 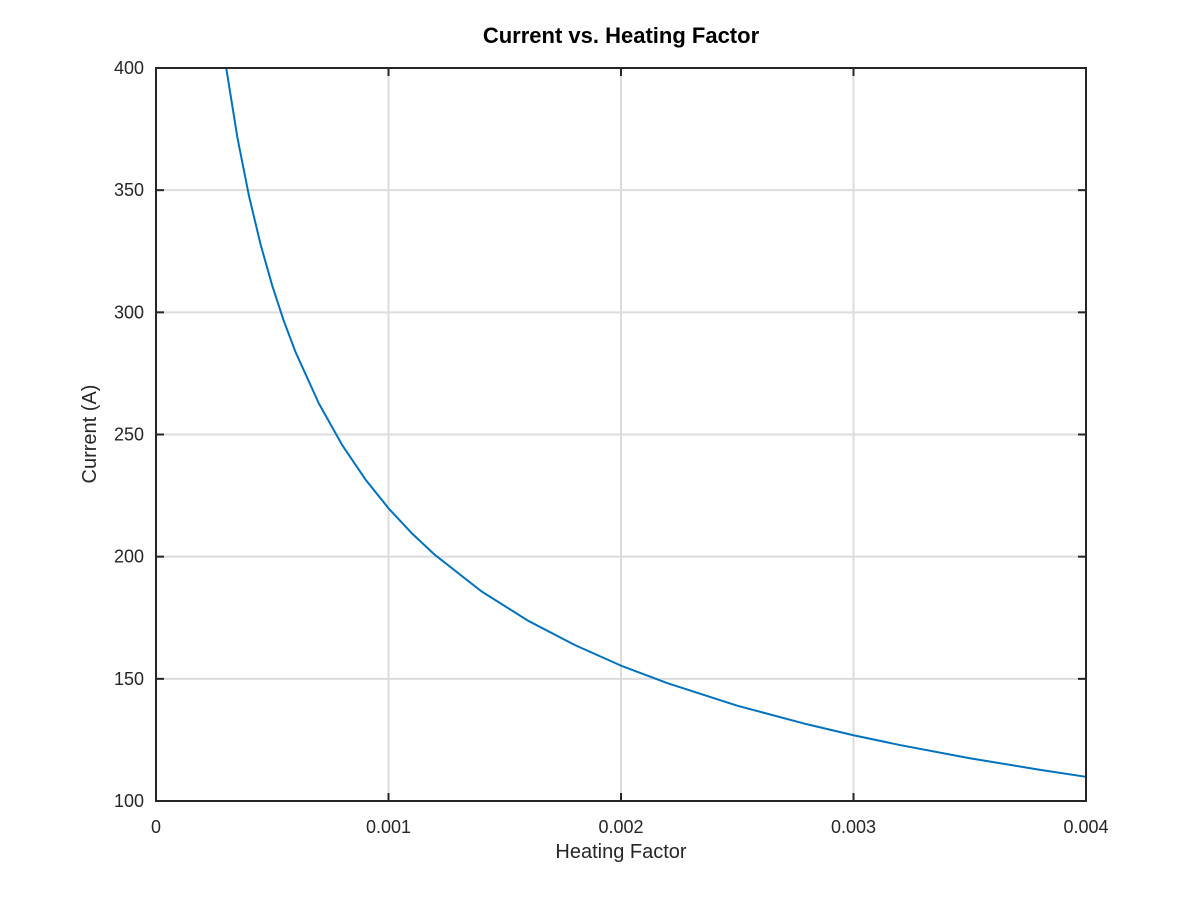 What do you see at coordinates (129, 190) in the screenshot?
I see `y-tick-label: 350` at bounding box center [129, 190].